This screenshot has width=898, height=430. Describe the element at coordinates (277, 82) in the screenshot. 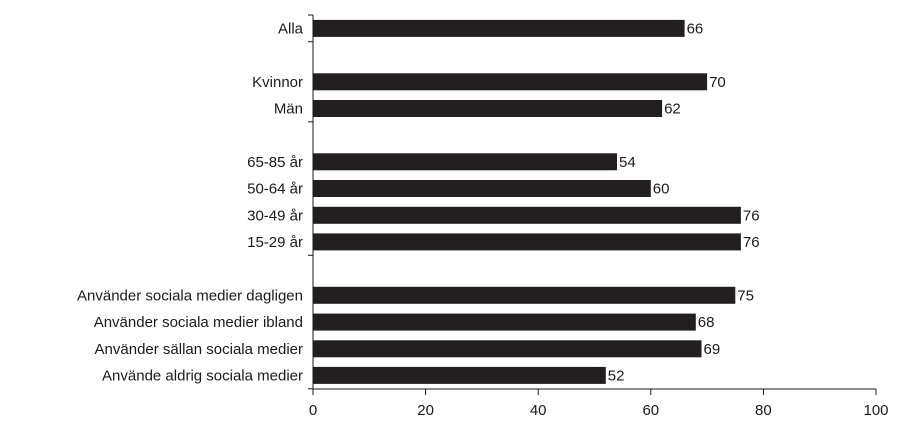

I see `category-label: Kvinnor` at that location.